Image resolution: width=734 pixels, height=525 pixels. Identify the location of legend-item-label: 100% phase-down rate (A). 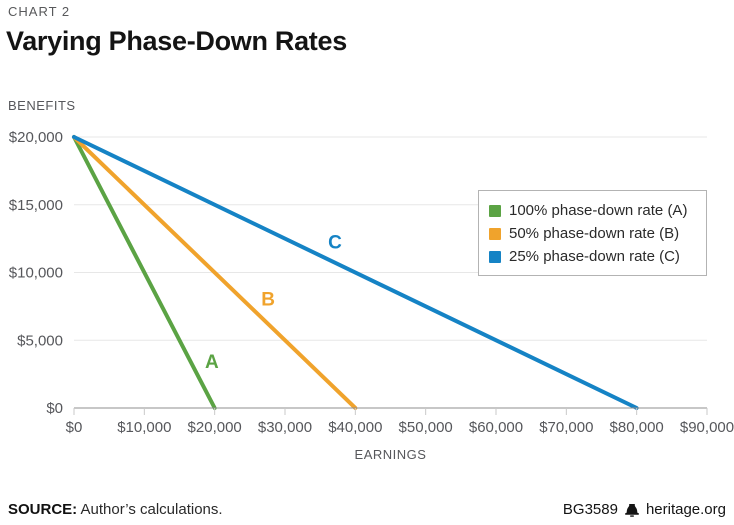
(598, 210).